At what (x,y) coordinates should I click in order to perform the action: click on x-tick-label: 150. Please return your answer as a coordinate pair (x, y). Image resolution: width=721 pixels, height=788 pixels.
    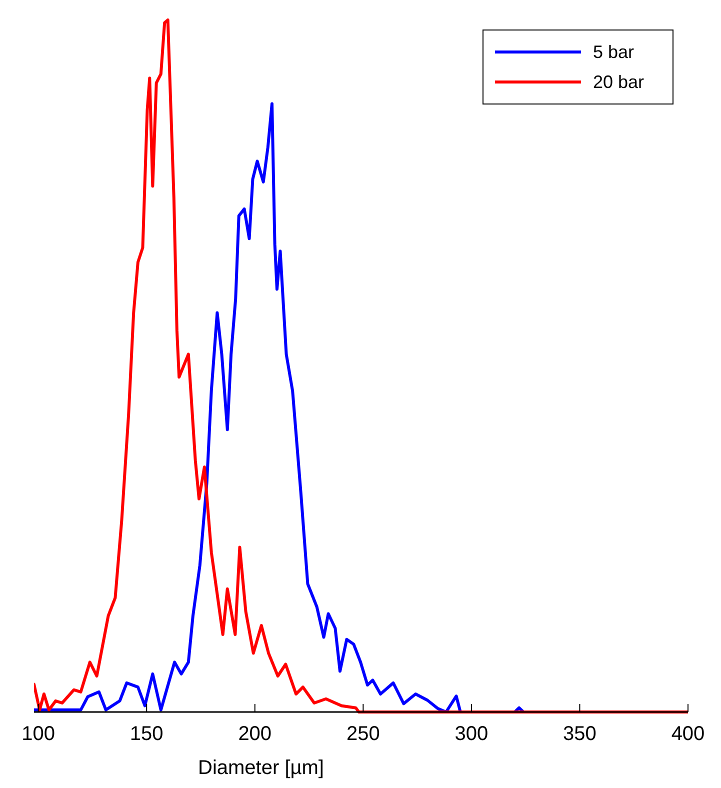
    Looking at the image, I should click on (147, 734).